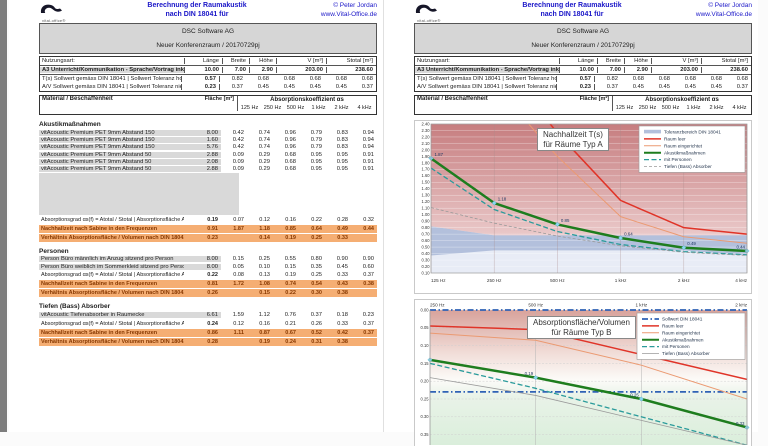 Image resolution: width=768 pixels, height=446 pixels. What do you see at coordinates (426, 143) in the screenshot?
I see `svg-text: 2.10` at bounding box center [426, 143].